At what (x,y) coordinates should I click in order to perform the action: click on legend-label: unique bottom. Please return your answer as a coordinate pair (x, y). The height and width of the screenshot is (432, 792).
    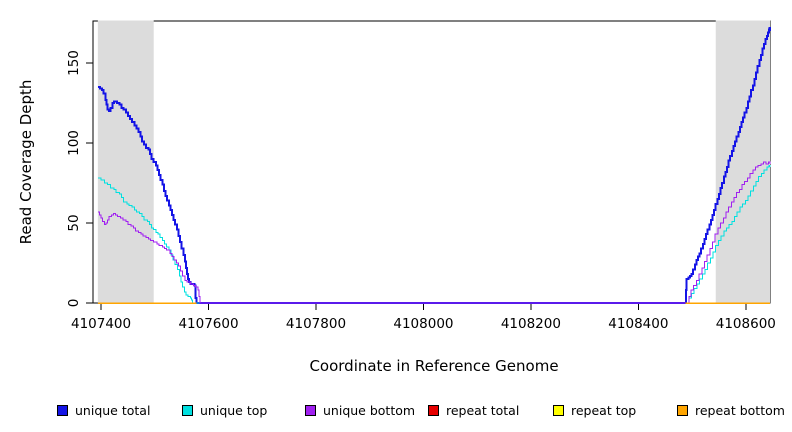
    Looking at the image, I should click on (369, 410).